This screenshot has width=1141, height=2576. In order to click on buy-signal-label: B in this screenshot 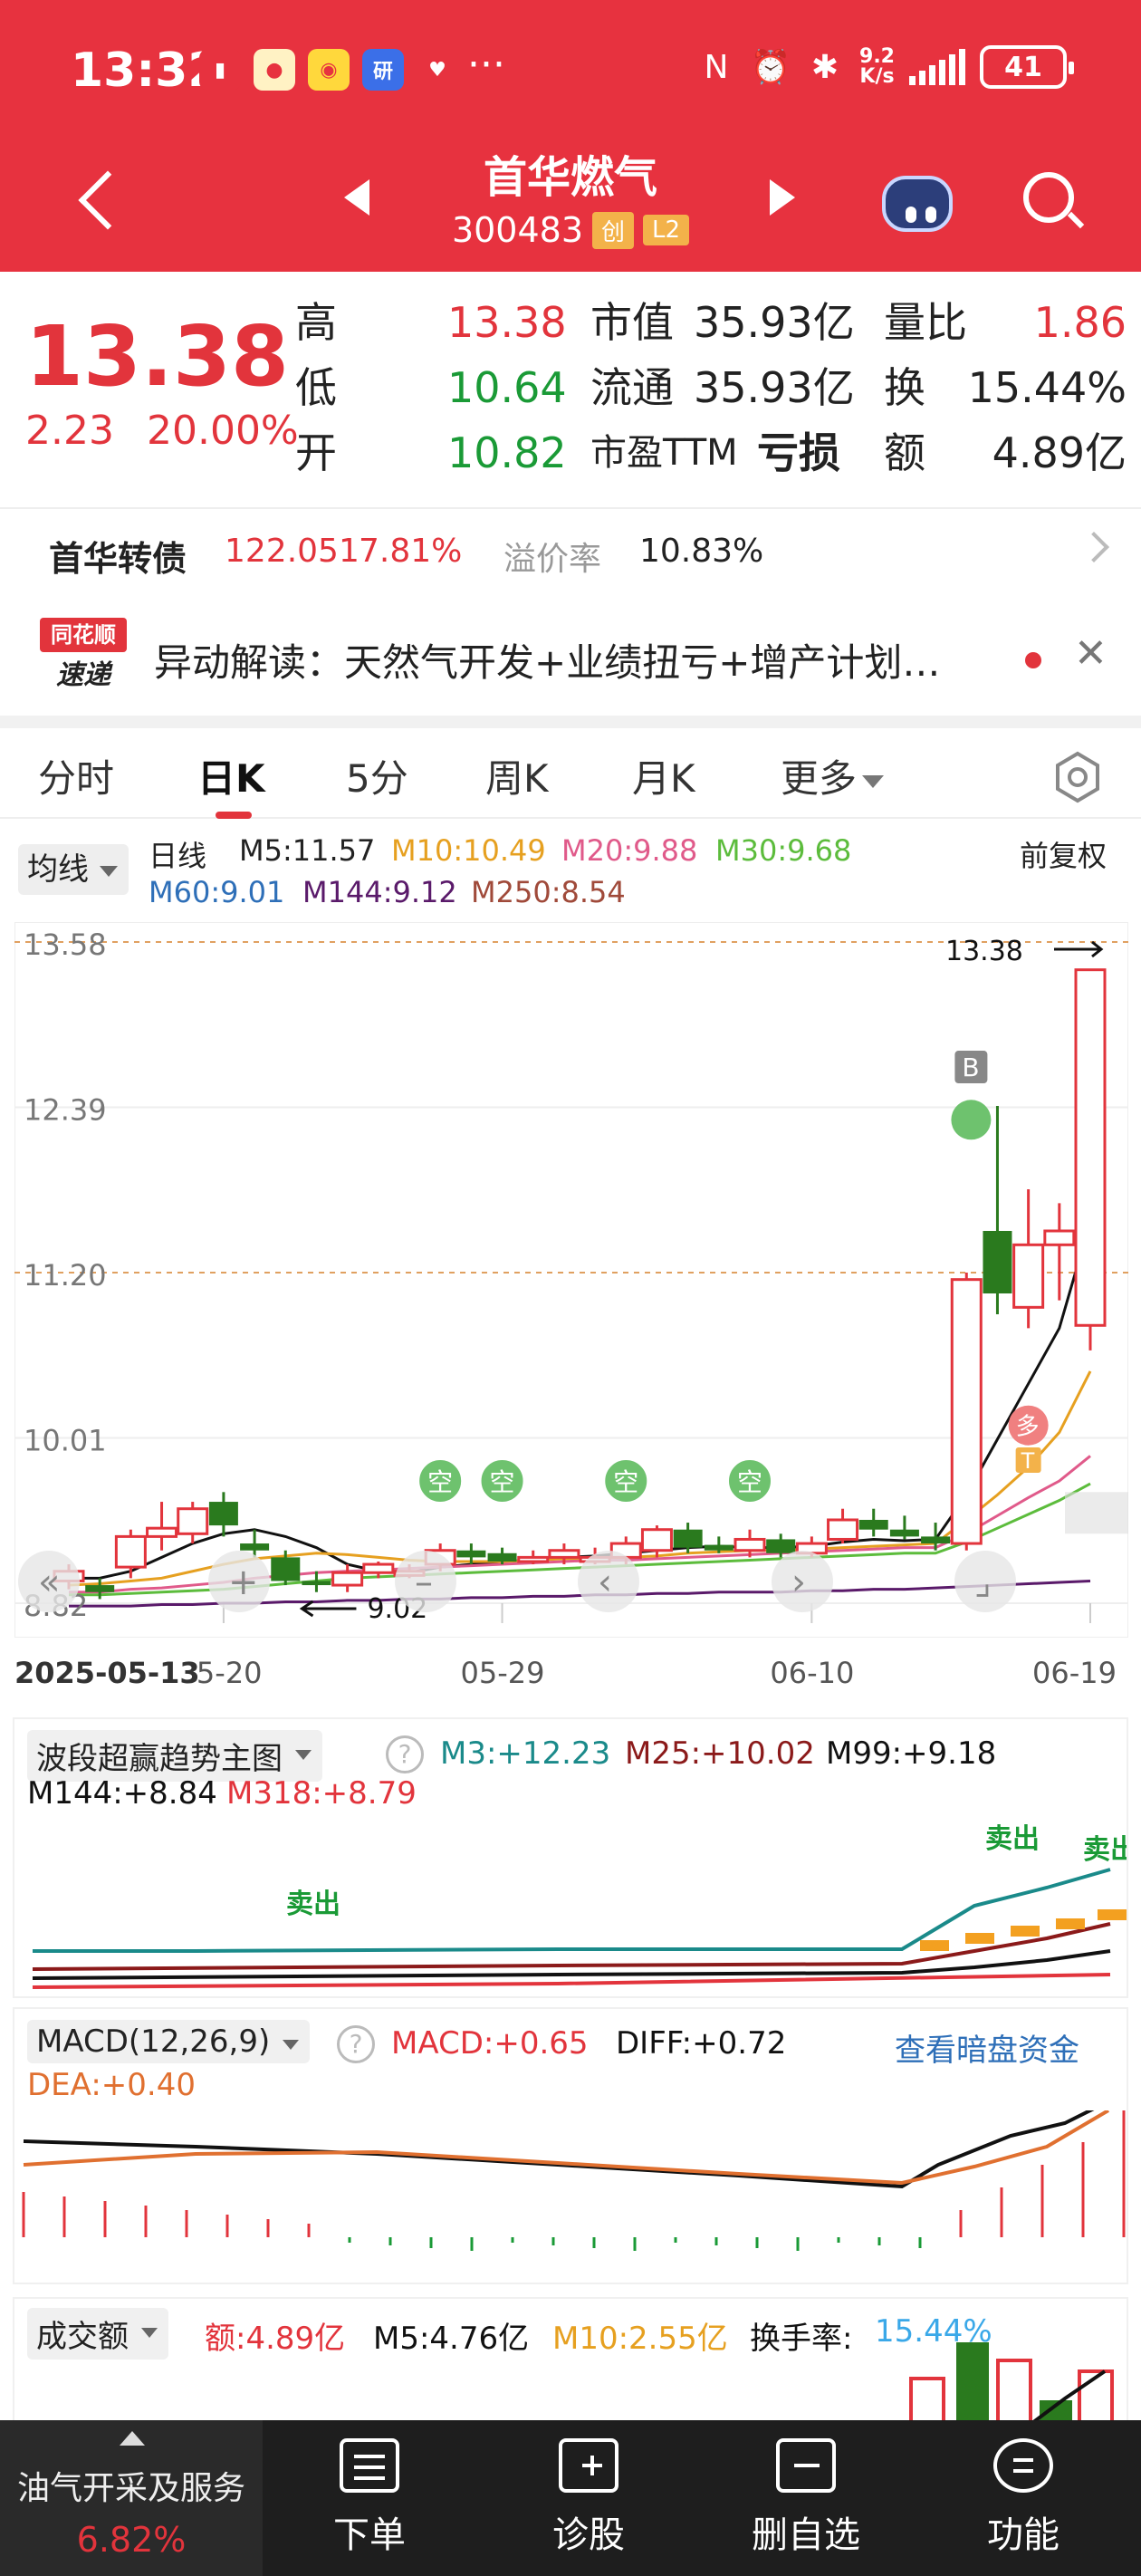, I will do `click(970, 1067)`.